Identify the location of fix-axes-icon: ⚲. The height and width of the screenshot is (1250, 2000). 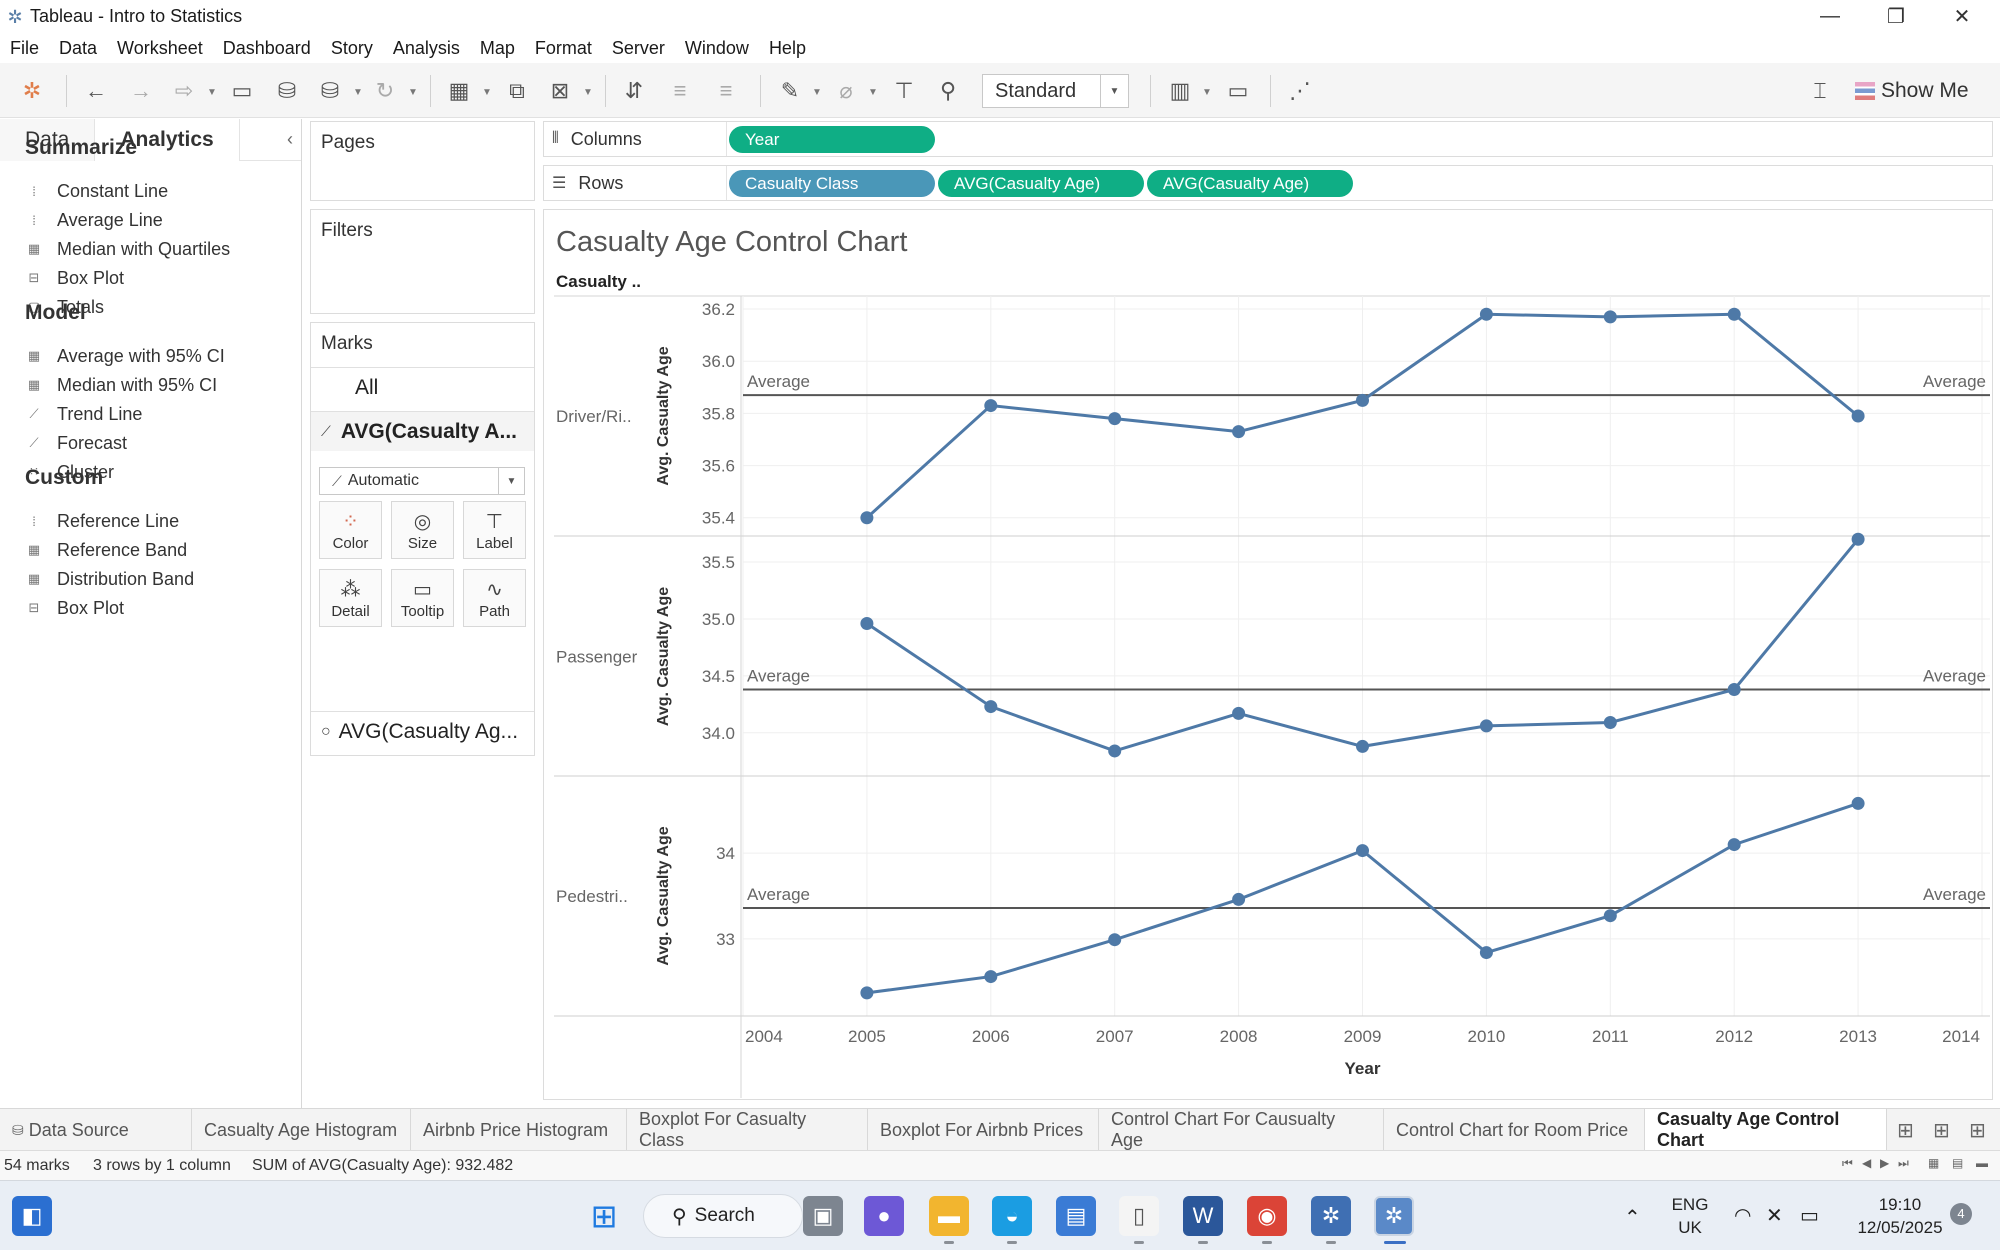
(948, 90).